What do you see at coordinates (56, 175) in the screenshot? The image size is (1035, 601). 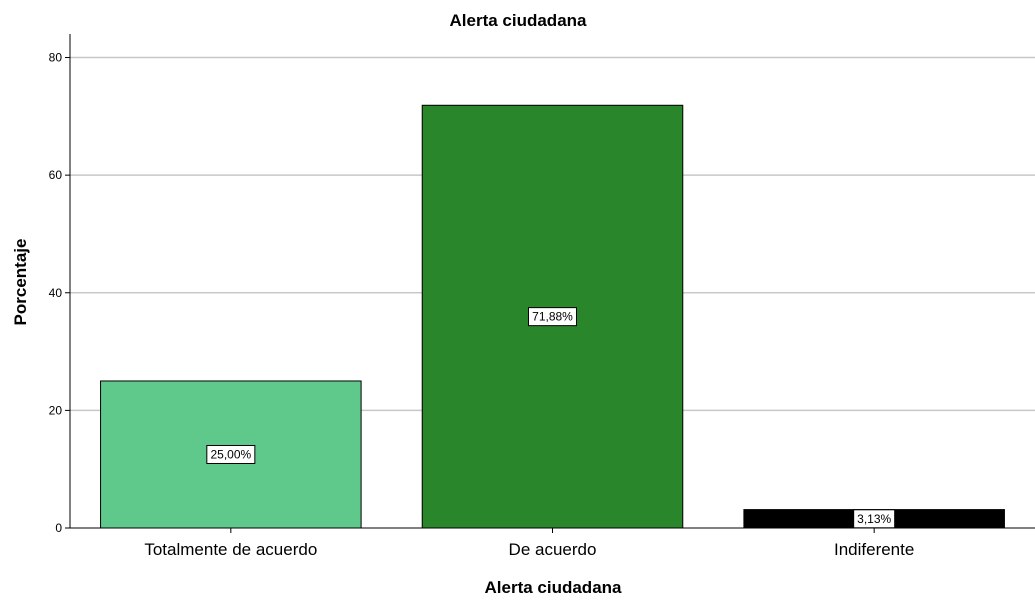 I see `y-tick-label: 60` at bounding box center [56, 175].